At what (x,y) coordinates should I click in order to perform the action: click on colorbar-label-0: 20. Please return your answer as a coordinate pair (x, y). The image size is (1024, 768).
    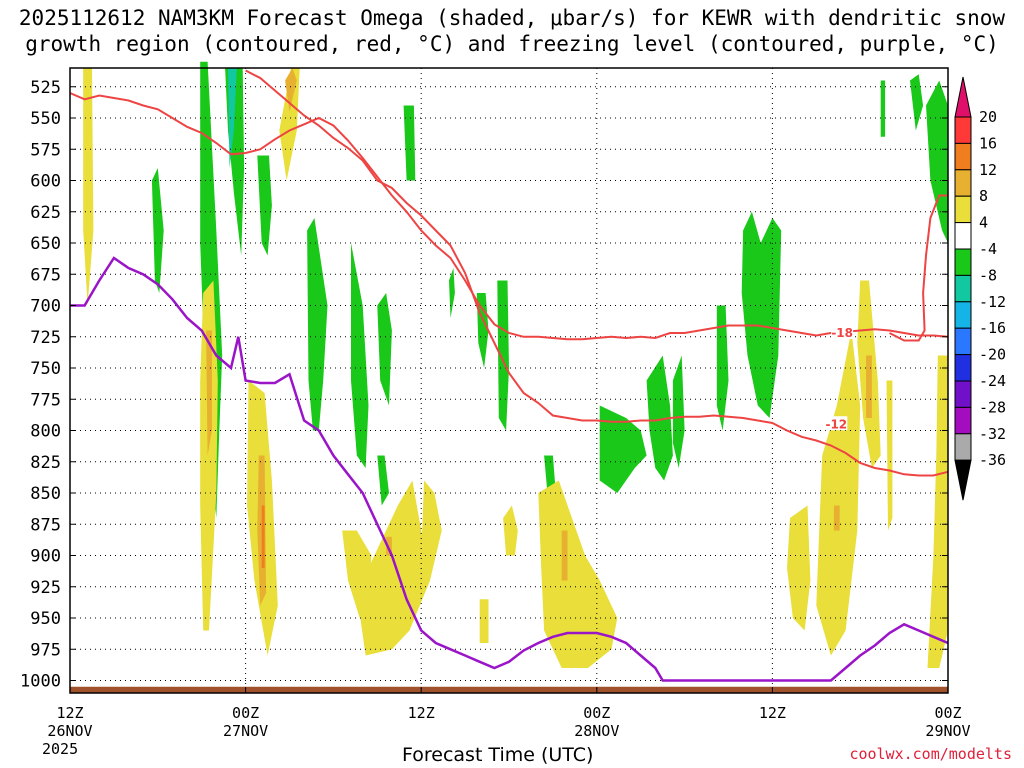
    Looking at the image, I should click on (988, 117).